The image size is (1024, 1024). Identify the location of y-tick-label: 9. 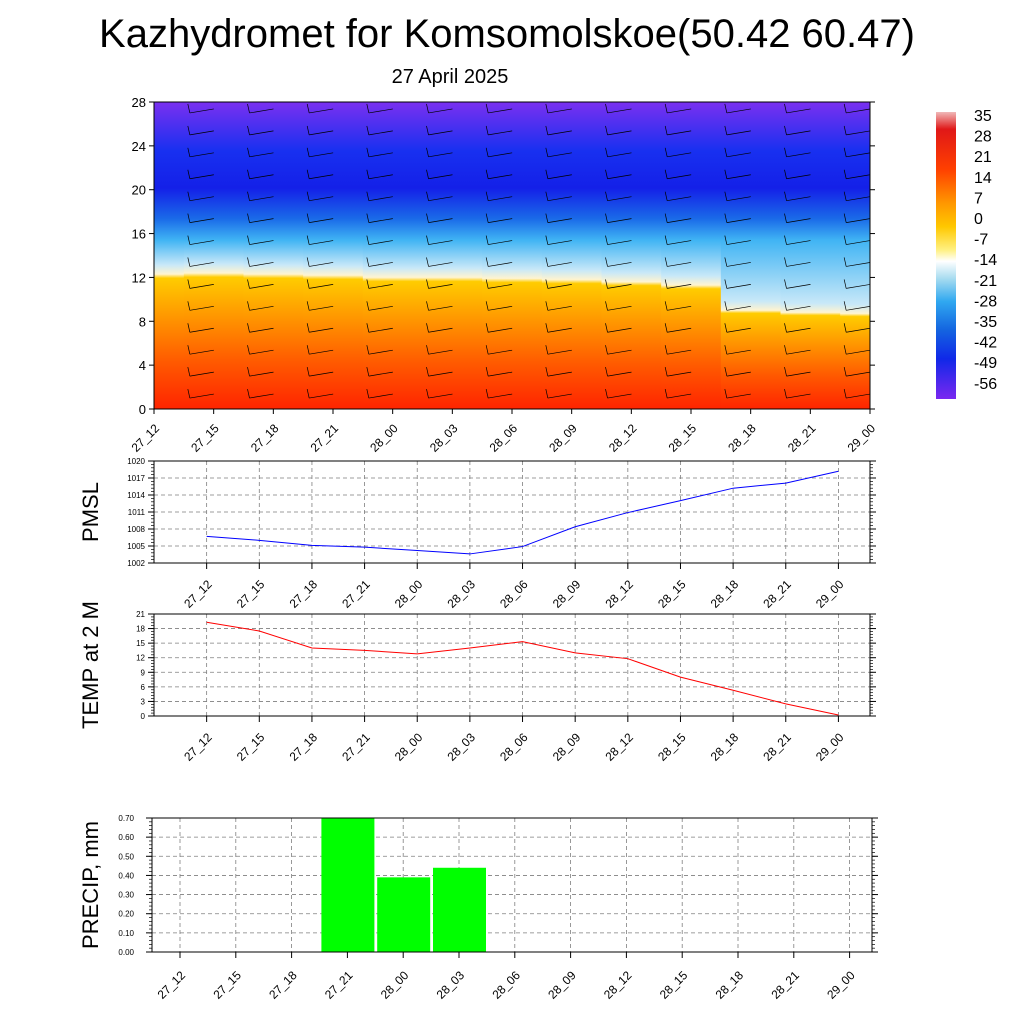
(143, 672).